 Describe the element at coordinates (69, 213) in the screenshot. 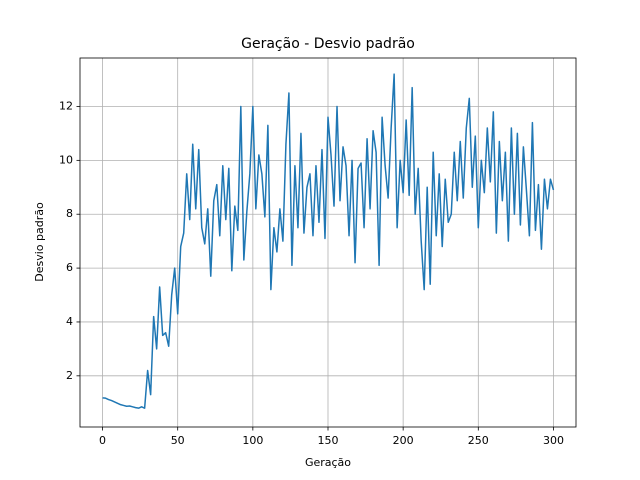

I see `y-tick-label: 8` at that location.